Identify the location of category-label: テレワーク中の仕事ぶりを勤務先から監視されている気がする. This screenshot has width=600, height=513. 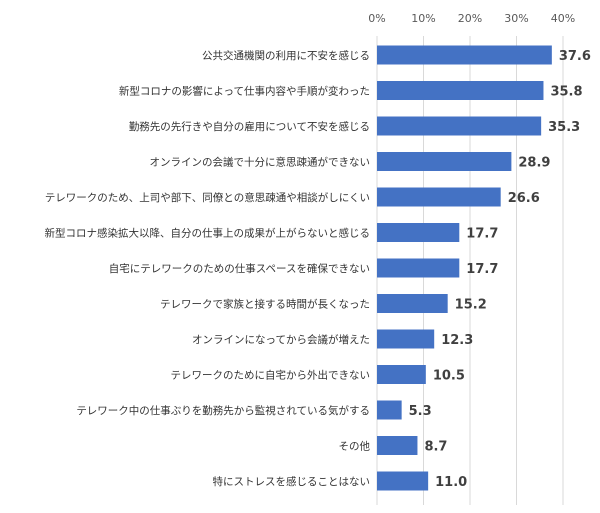
(223, 410).